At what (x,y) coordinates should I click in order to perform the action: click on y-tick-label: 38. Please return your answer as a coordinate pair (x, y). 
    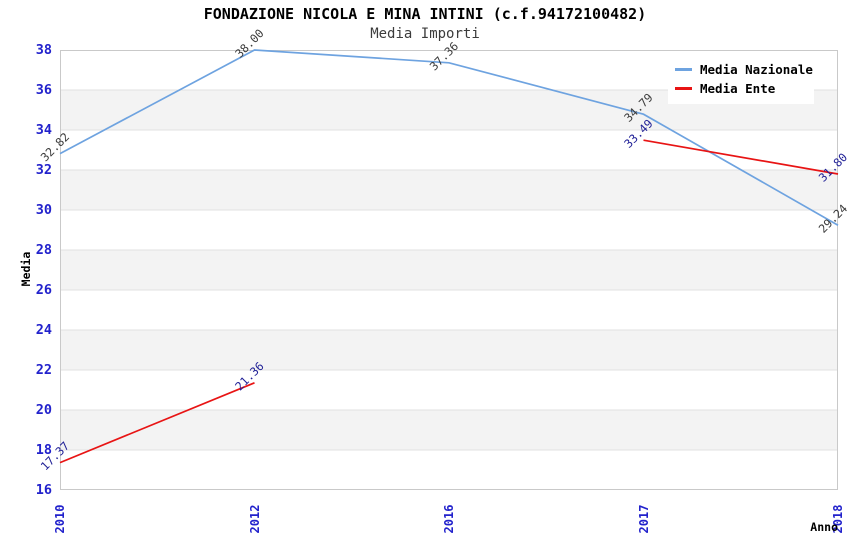
    Looking at the image, I should click on (43, 50).